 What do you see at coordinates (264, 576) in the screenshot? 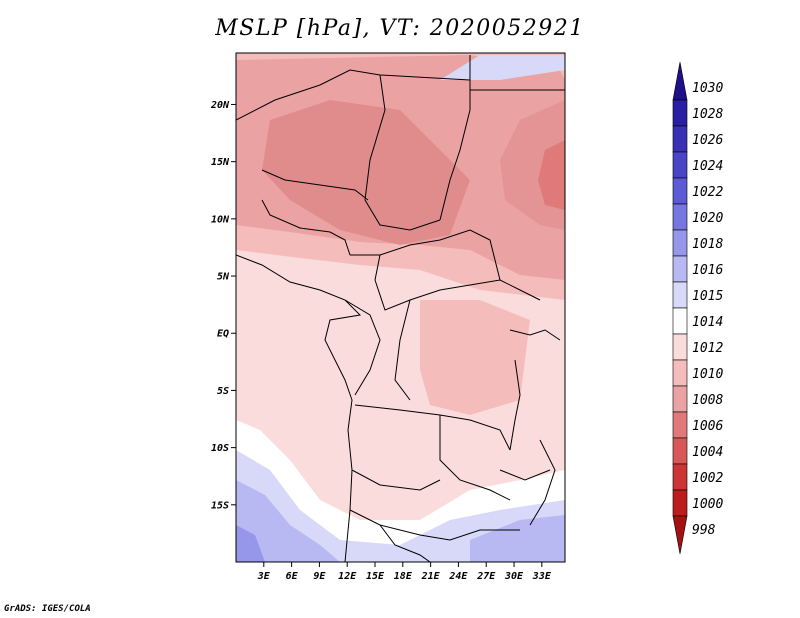
I see `lon-tick-label: 3E` at bounding box center [264, 576].